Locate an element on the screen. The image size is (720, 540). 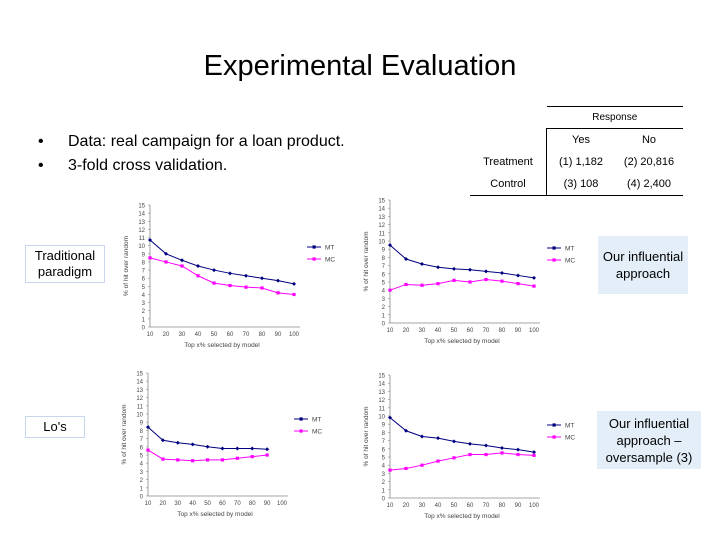
row-label-control: Control is located at coordinates (508, 184).